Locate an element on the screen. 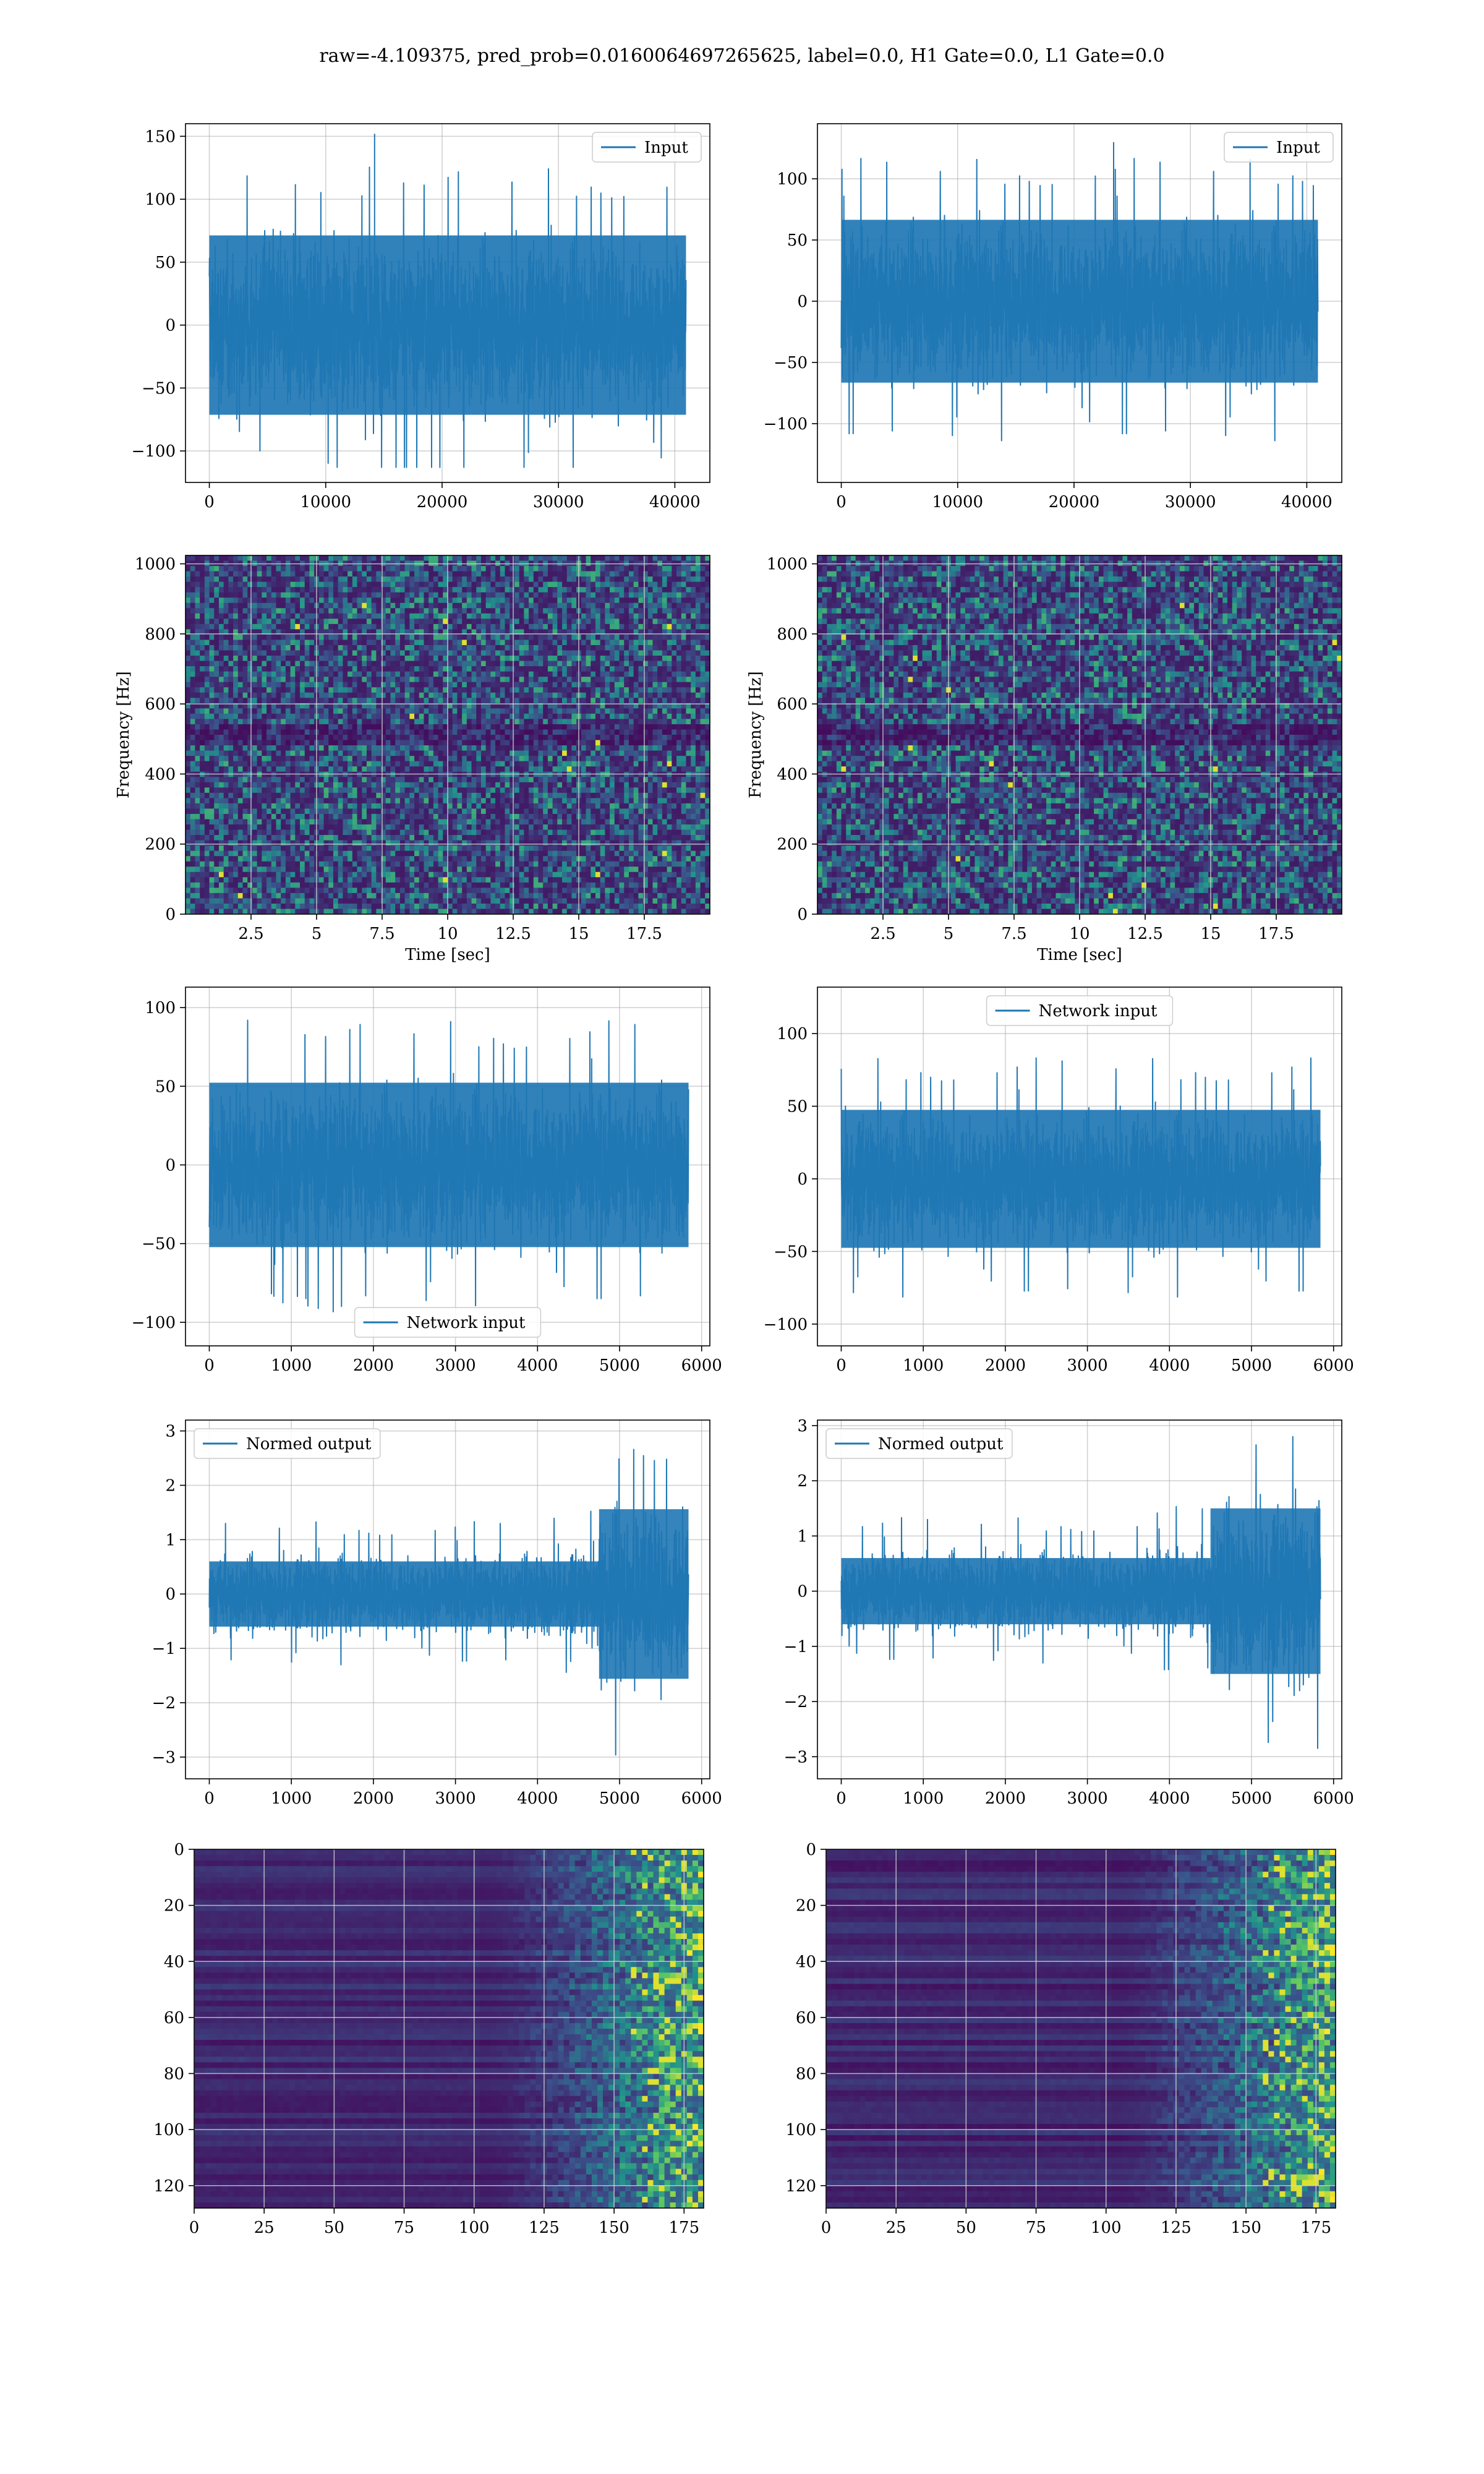  y-tick-label: 40 is located at coordinates (806, 1962).